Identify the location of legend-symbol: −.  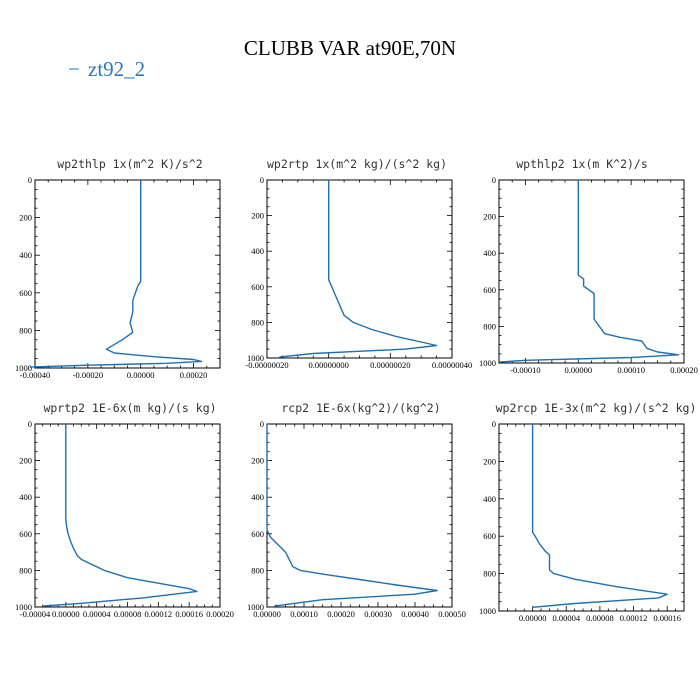
(74, 69).